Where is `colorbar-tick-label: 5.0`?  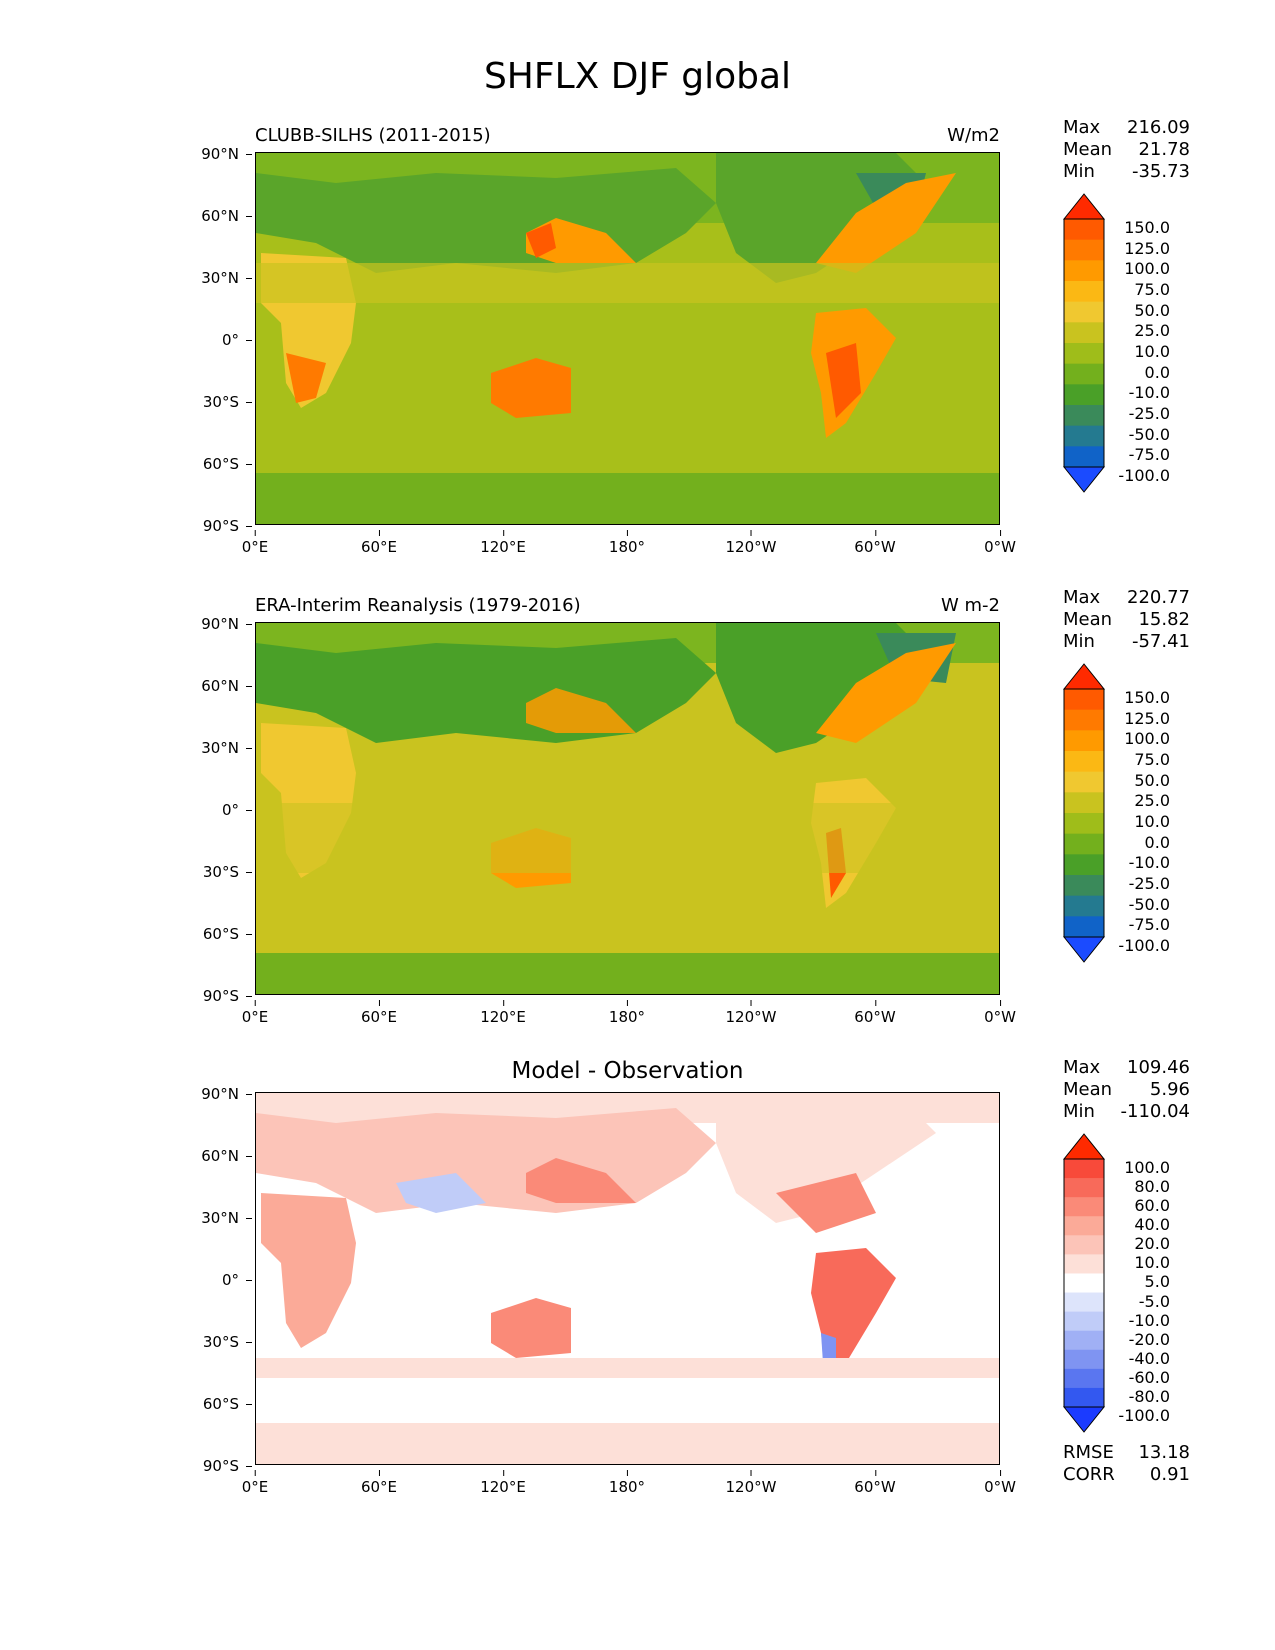 colorbar-tick-label: 5.0 is located at coordinates (1157, 1282).